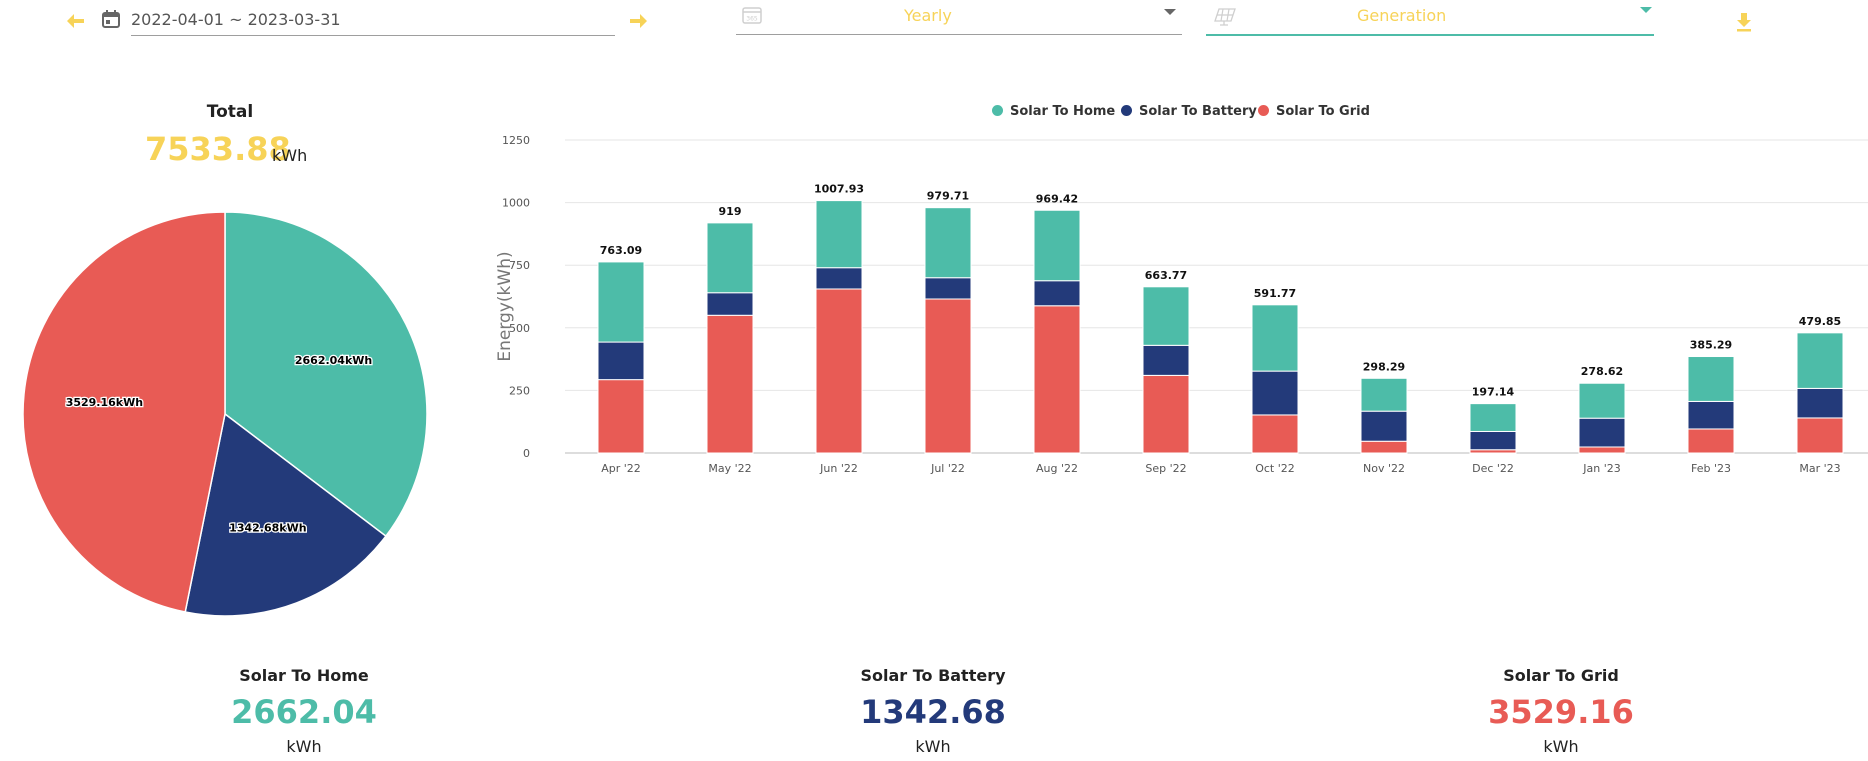 This screenshot has width=1868, height=761. I want to click on calendar-365-icon-text: 365, so click(752, 19).